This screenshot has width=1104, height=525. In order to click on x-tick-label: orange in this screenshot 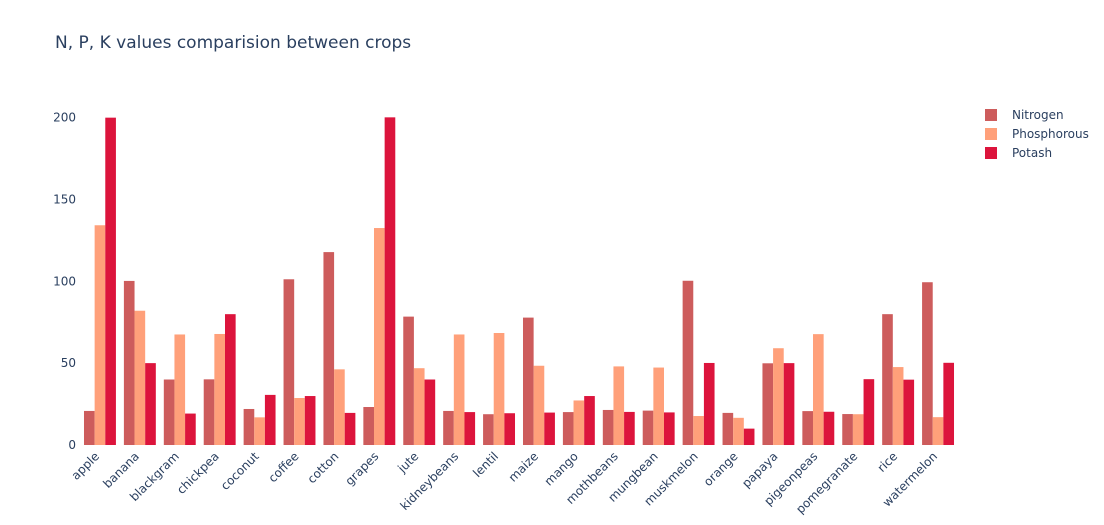, I will do `click(721, 469)`.